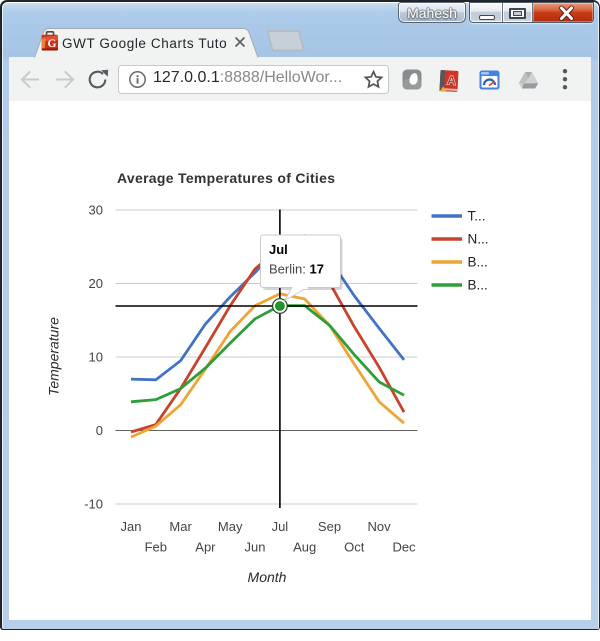 The image size is (600, 641). What do you see at coordinates (255, 547) in the screenshot?
I see `svg-text: Jun` at bounding box center [255, 547].